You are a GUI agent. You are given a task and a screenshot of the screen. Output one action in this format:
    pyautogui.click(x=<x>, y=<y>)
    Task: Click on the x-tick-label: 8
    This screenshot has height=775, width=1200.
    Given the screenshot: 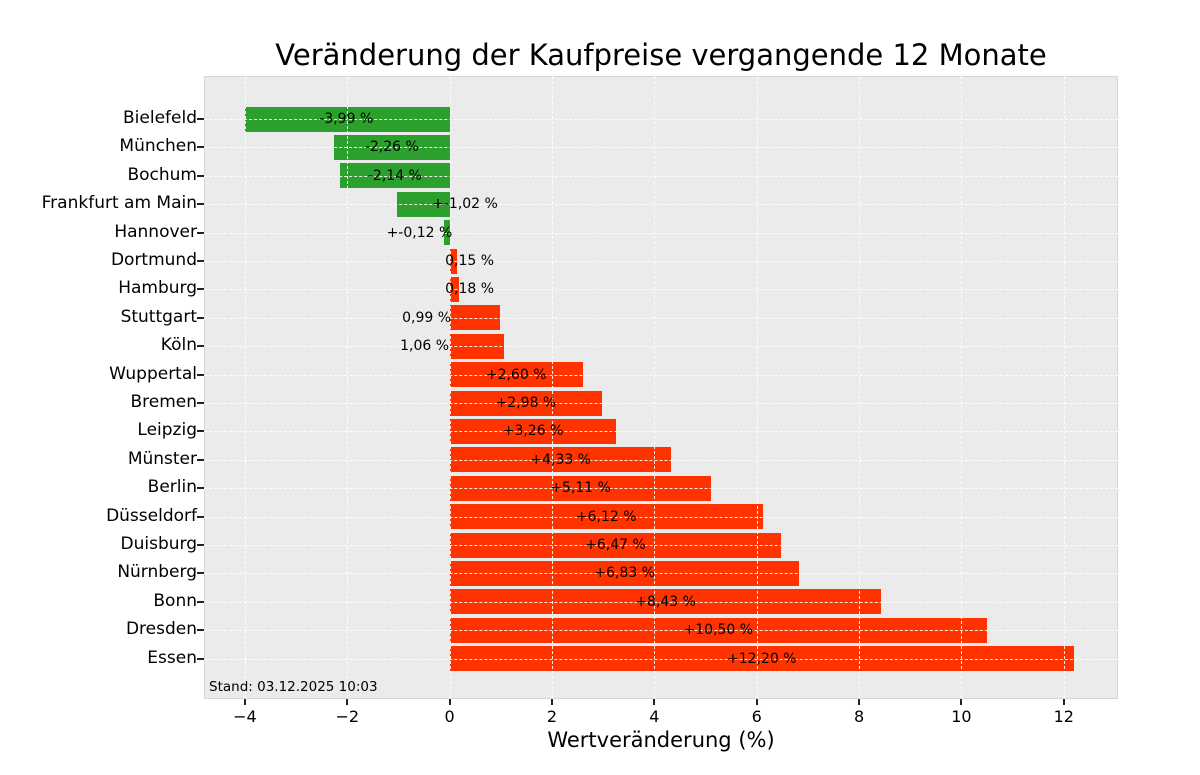 What is the action you would take?
    pyautogui.click(x=859, y=716)
    